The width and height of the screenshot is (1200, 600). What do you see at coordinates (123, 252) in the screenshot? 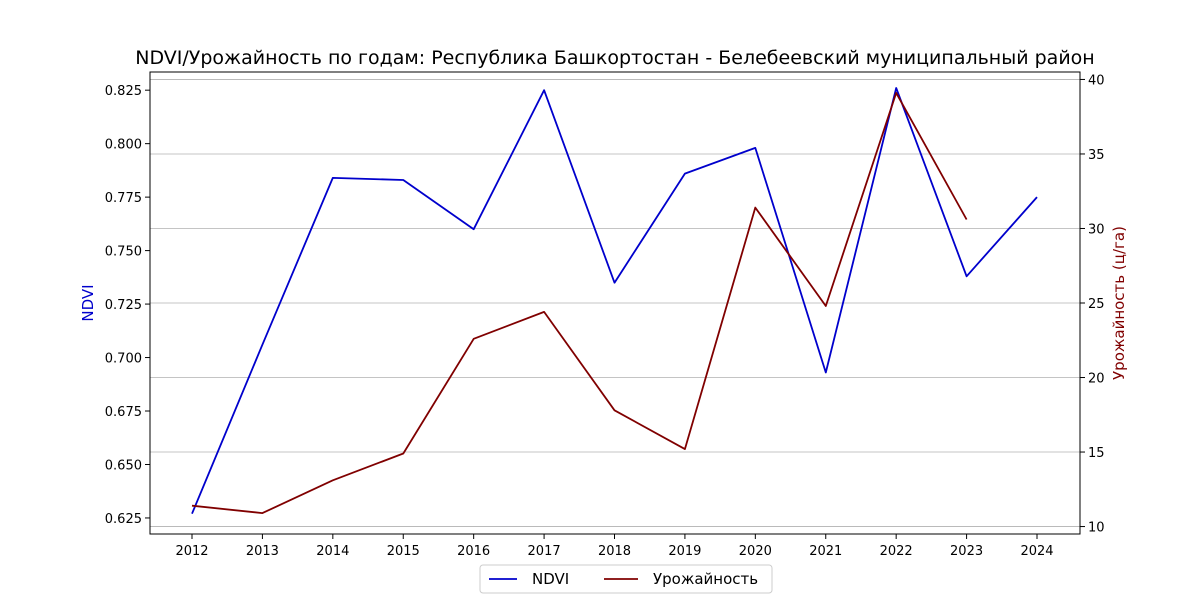
I see `left-tick-label: 0.750` at bounding box center [123, 252].